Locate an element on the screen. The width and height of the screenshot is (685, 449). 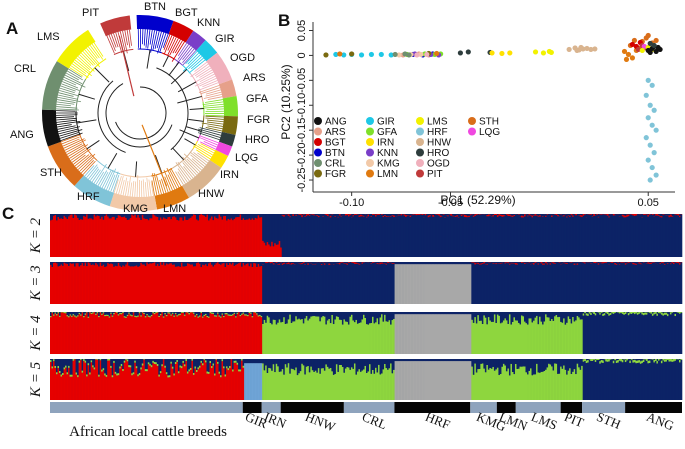
leaf-branch-btn is located at coordinates (161, 43).